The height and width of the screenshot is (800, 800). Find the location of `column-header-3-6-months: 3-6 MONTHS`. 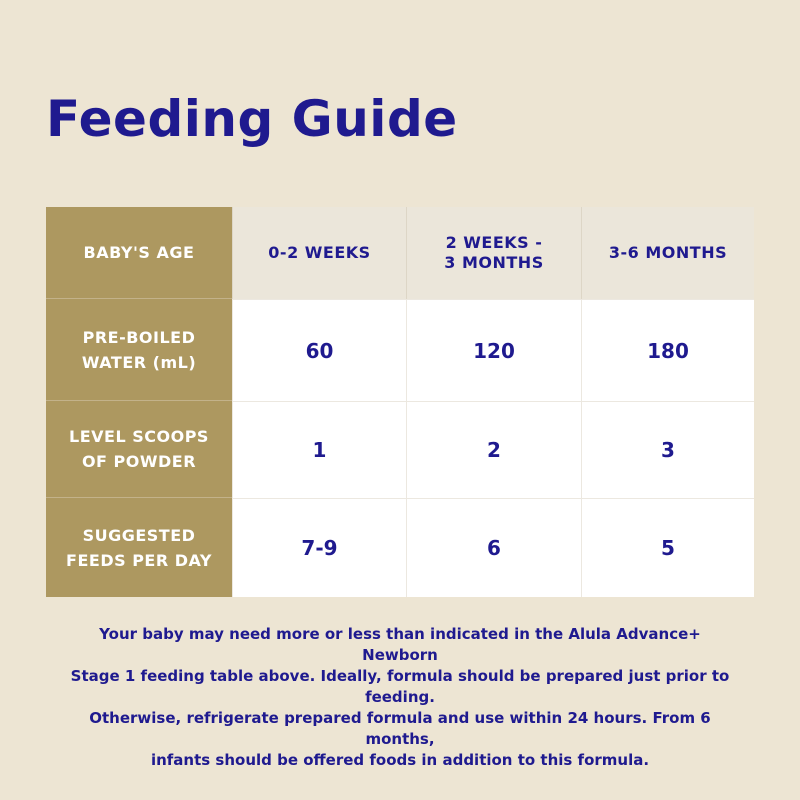

column-header-3-6-months: 3-6 MONTHS is located at coordinates (667, 253).